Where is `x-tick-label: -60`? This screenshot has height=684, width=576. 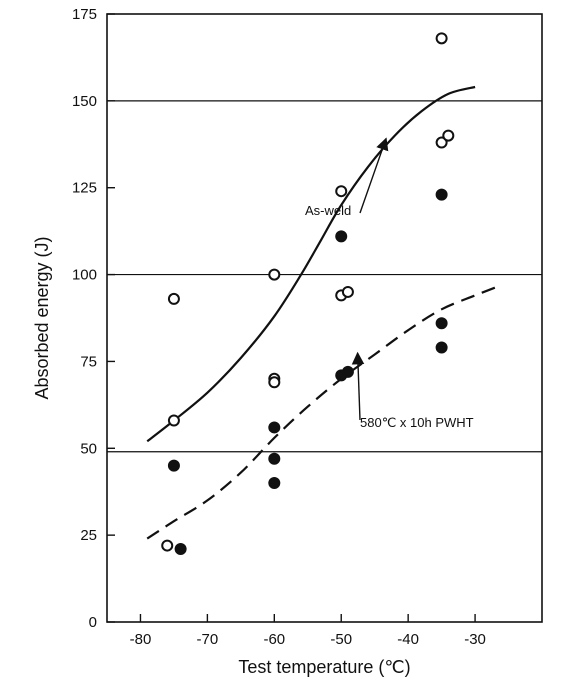
x-tick-label: -60 is located at coordinates (274, 639).